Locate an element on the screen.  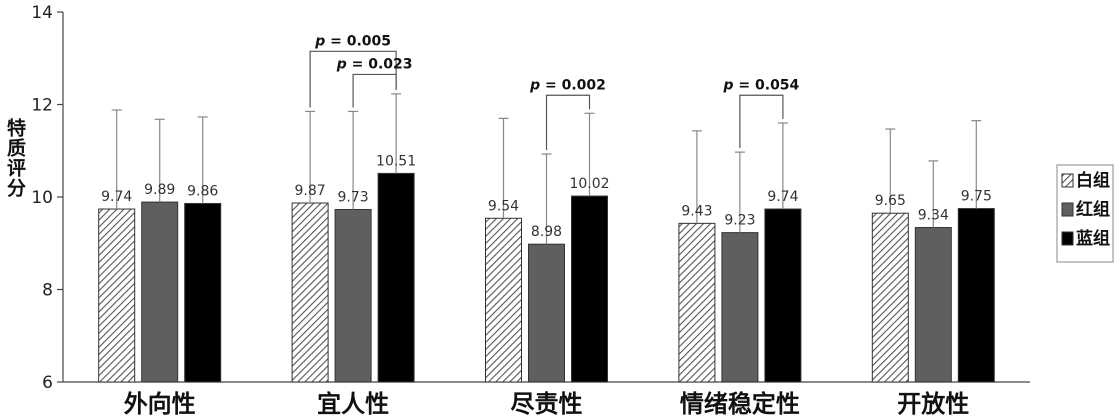
legend-label: 白组 is located at coordinates (1093, 180).